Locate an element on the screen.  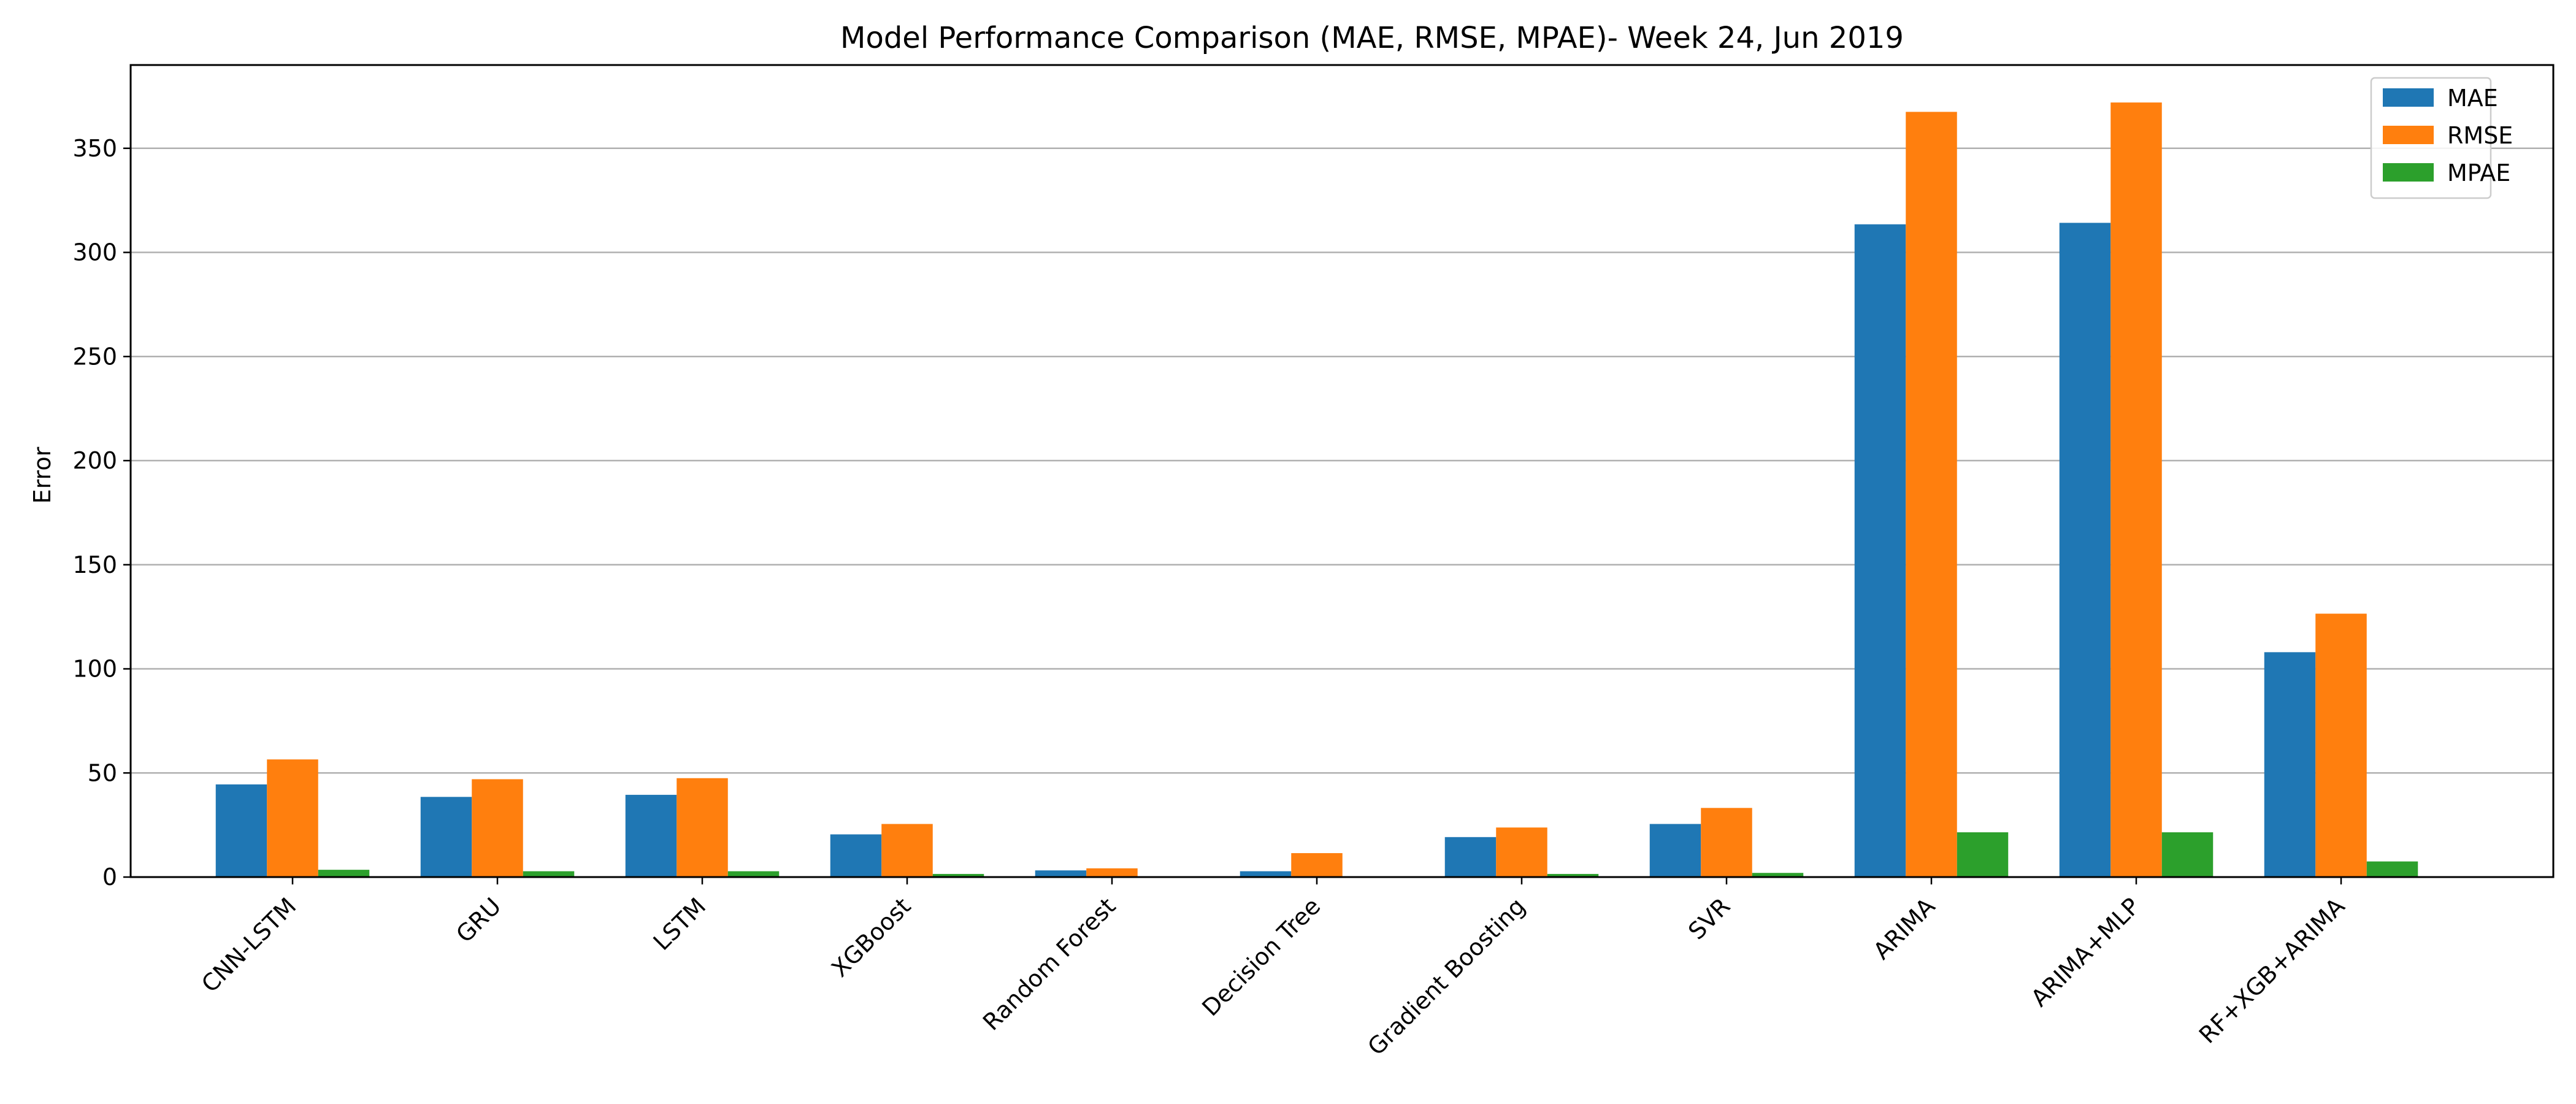
y-tick-label: 100 is located at coordinates (94, 669).